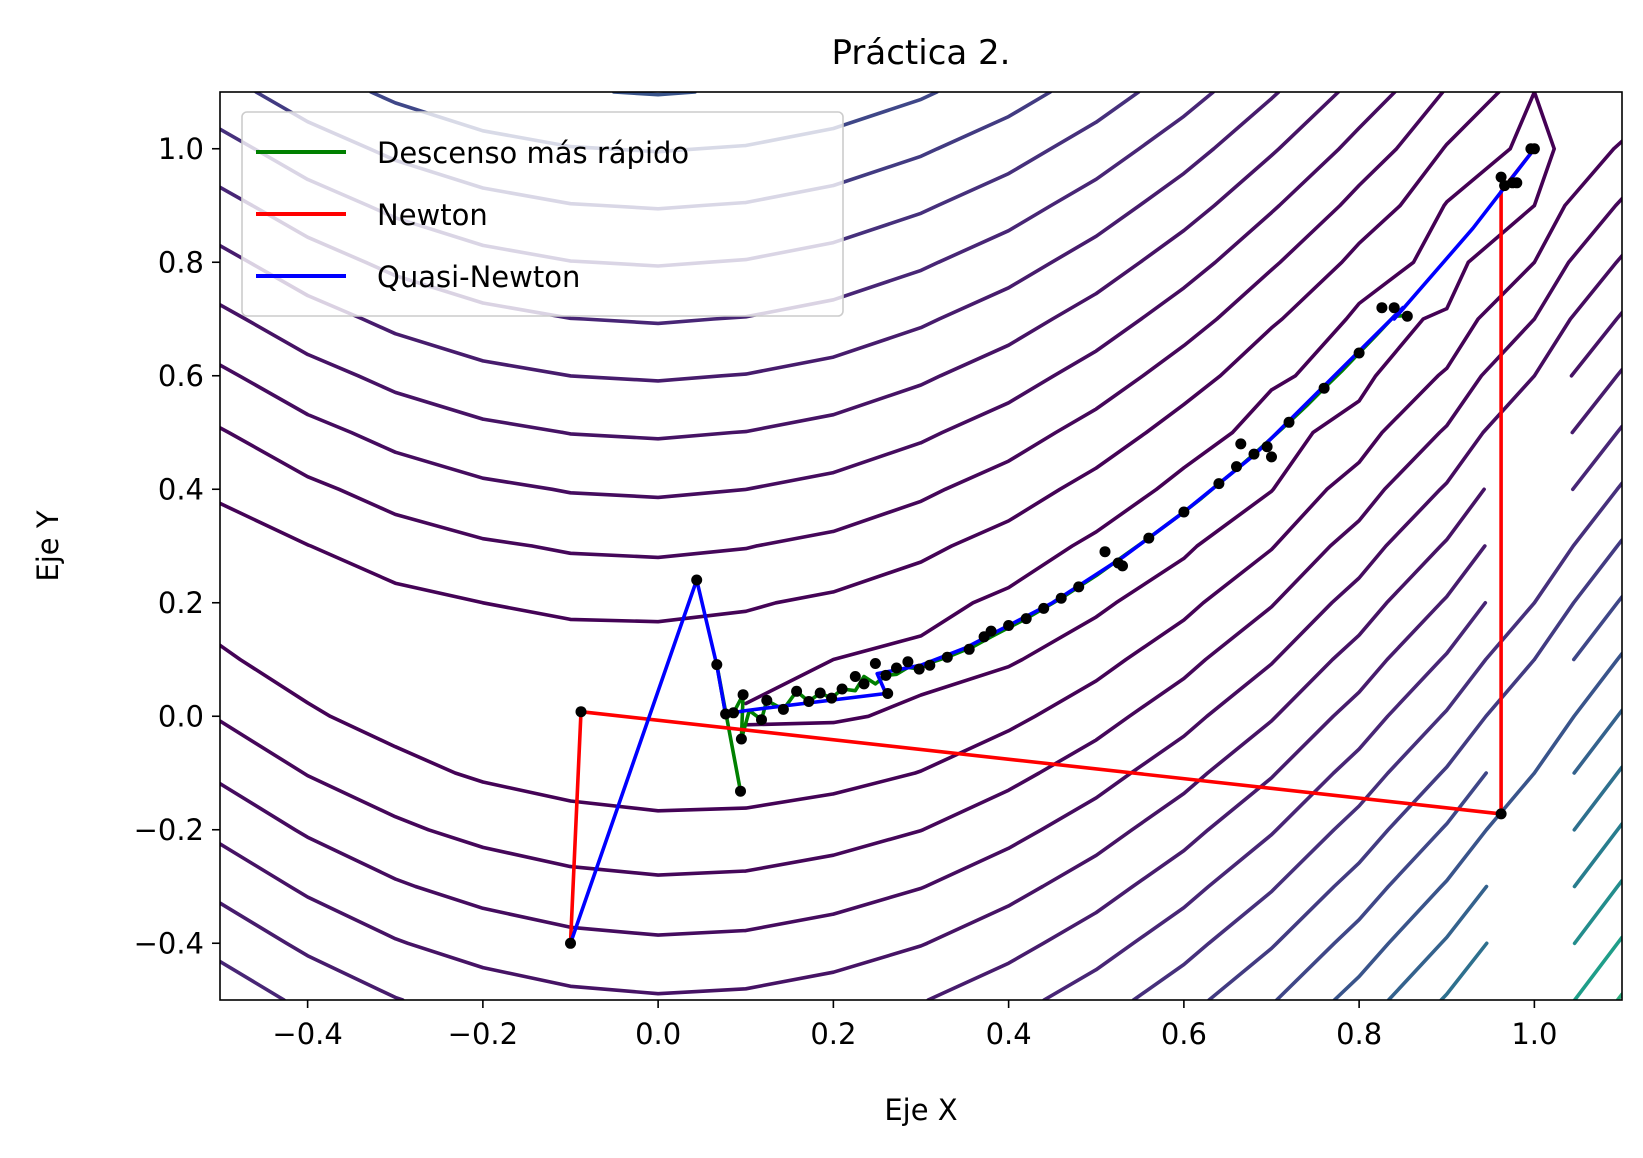 This screenshot has width=1643, height=1158. I want to click on legend-label: Descenso más rápido, so click(533, 153).